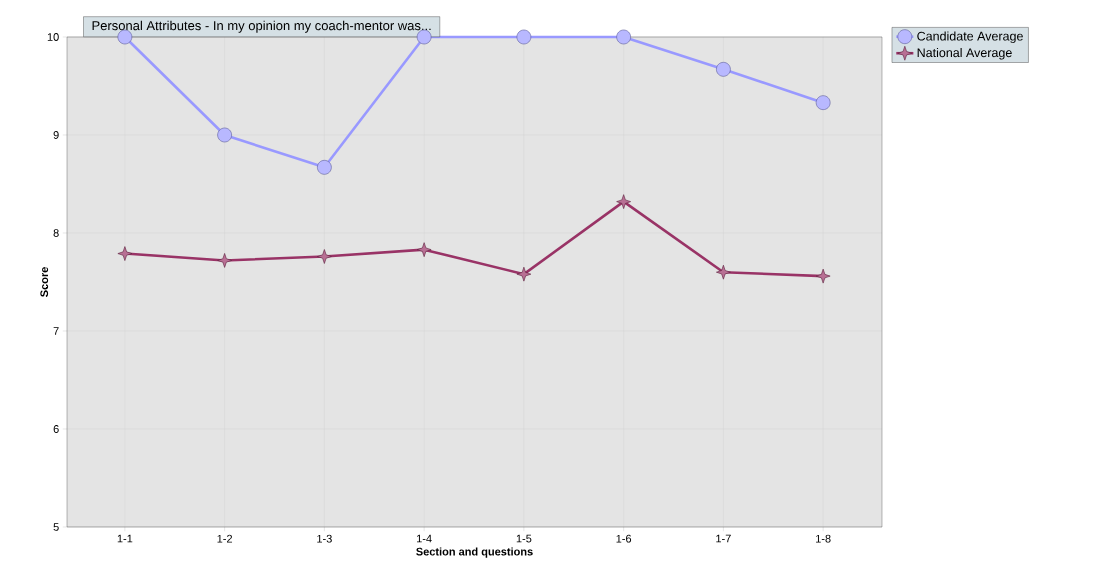 The width and height of the screenshot is (1120, 580). I want to click on x-tick-label: 1-3, so click(324, 538).